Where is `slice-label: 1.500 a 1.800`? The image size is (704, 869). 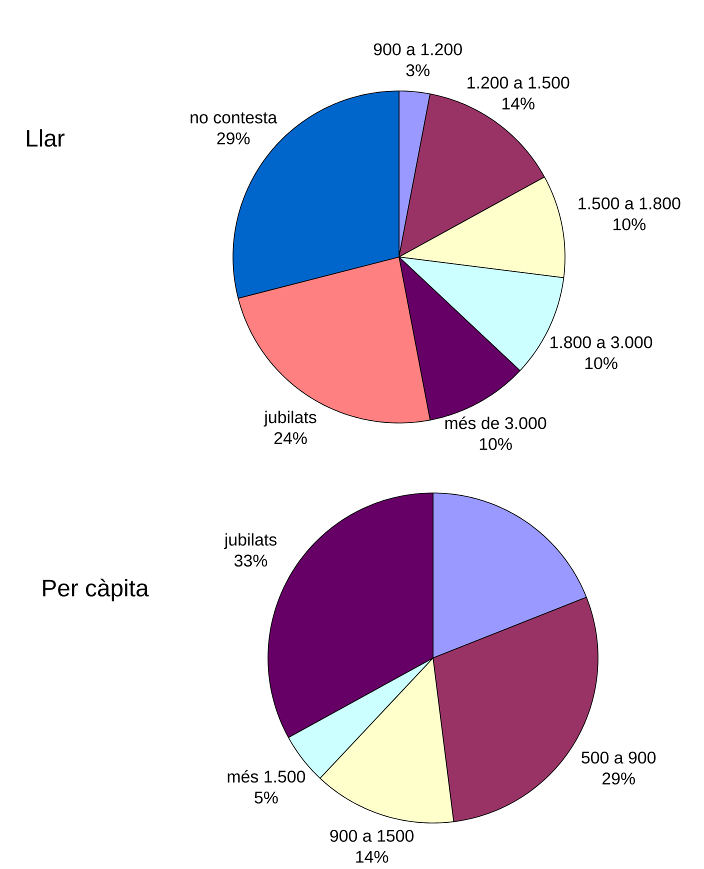 slice-label: 1.500 a 1.800 is located at coordinates (629, 203).